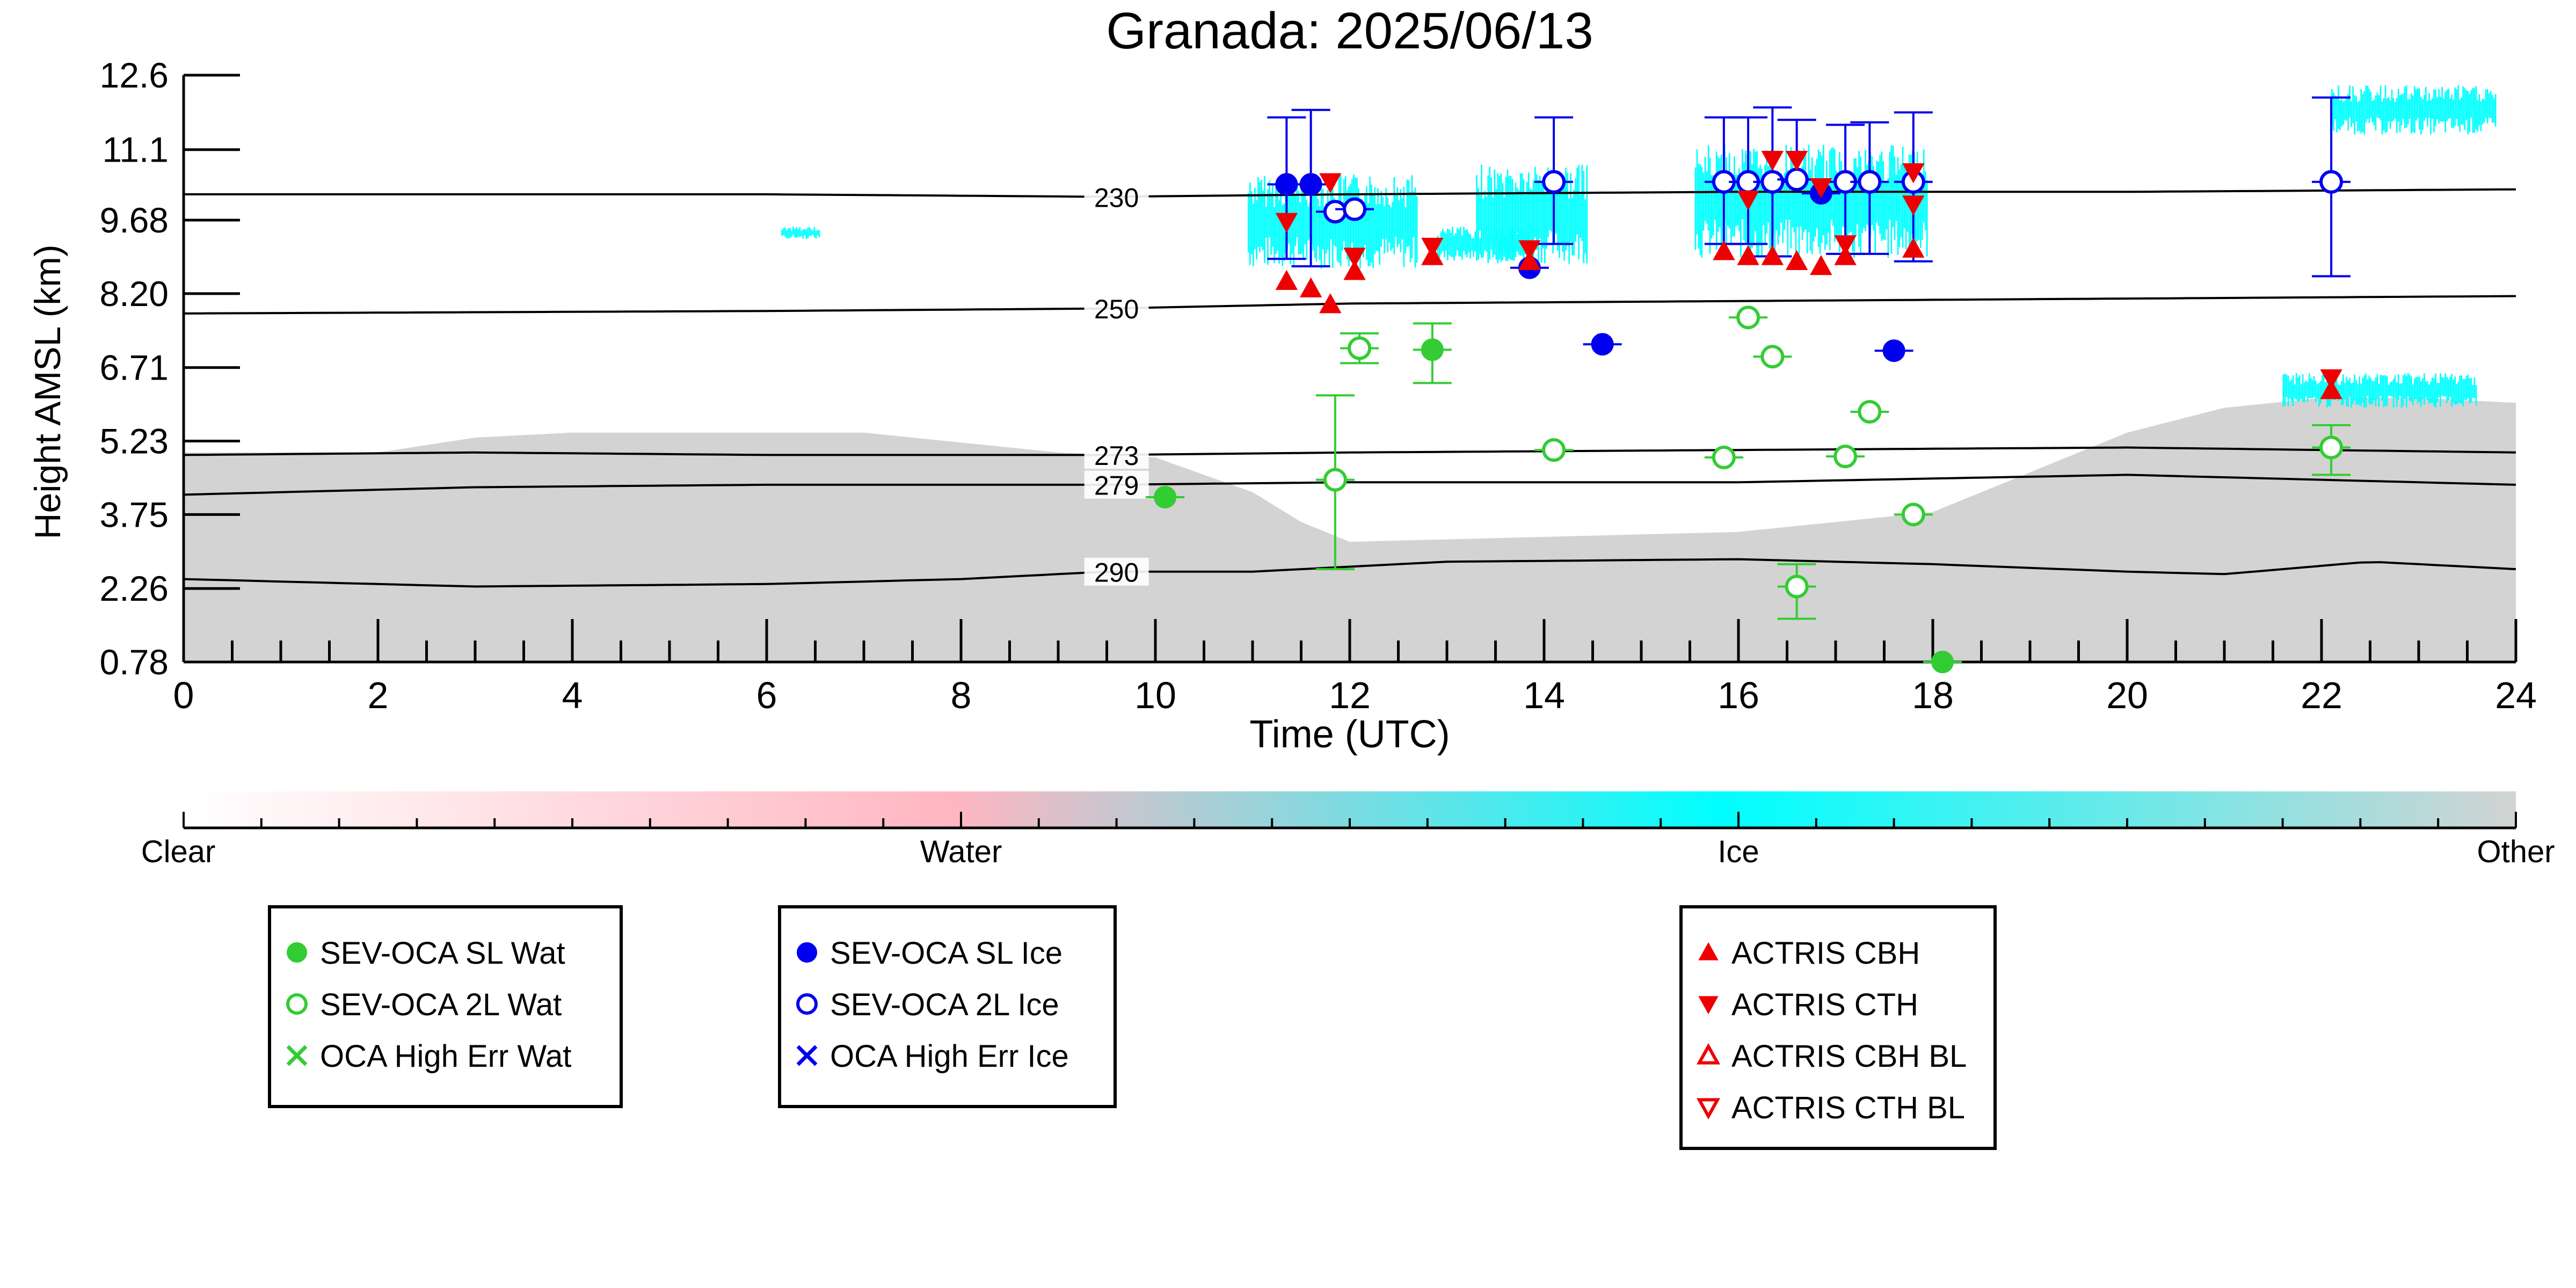 The width and height of the screenshot is (2576, 1288). Describe the element at coordinates (949, 1056) in the screenshot. I see `legend-label: OCA High Err Ice` at that location.